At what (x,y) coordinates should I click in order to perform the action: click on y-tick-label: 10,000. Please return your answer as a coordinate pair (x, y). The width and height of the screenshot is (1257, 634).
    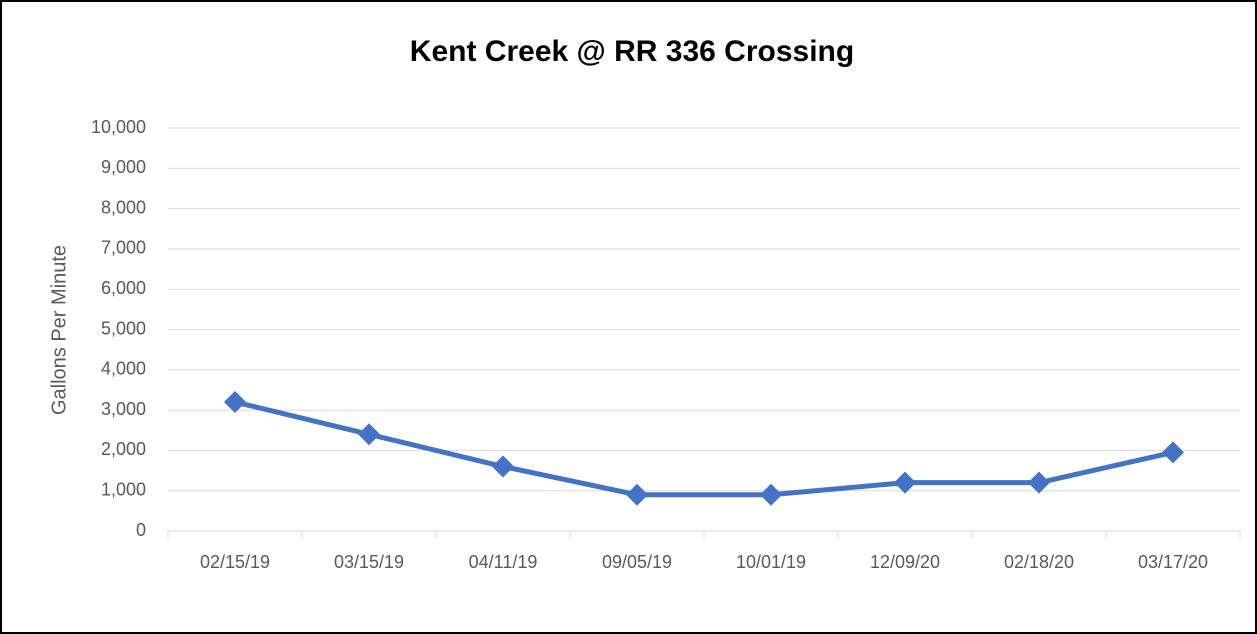
    Looking at the image, I should click on (118, 127).